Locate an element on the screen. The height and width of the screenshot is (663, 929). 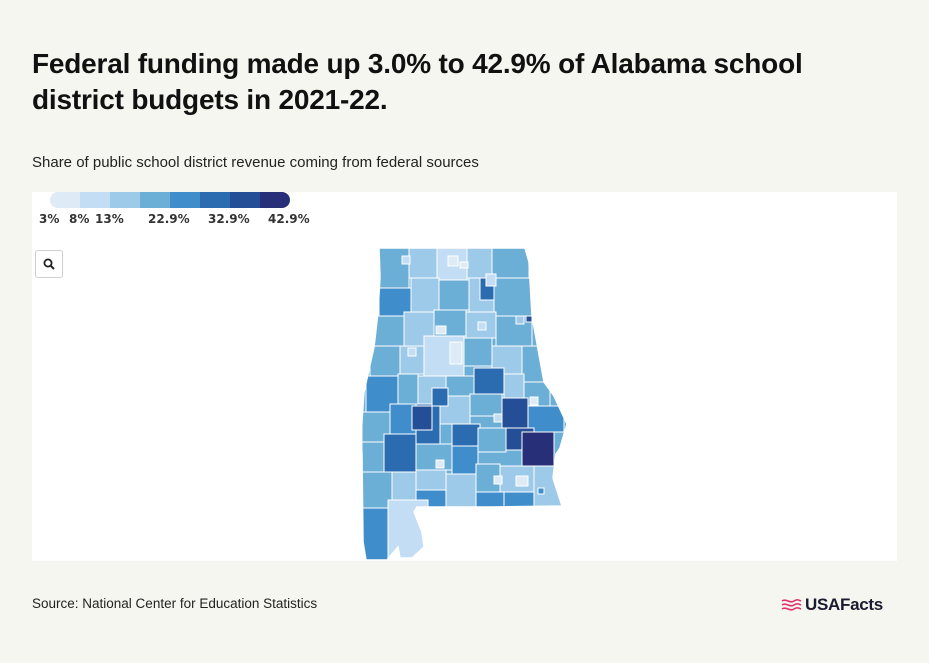
legend-label: 3% is located at coordinates (49, 219).